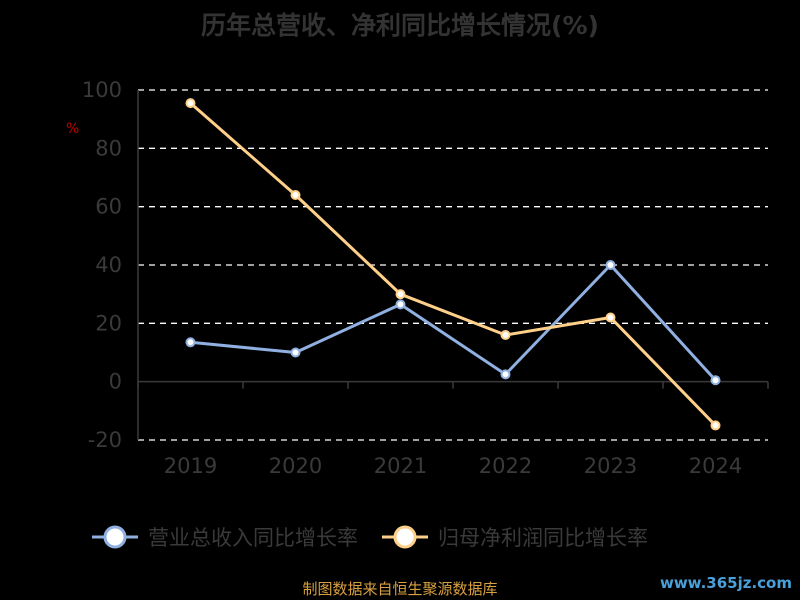  Describe the element at coordinates (115, 537) in the screenshot. I see `legend-swatch-revenue` at that location.